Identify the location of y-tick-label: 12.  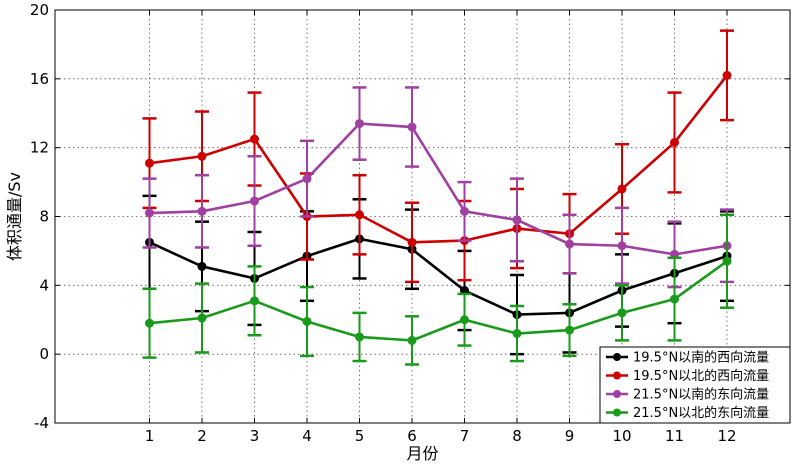
(39, 148).